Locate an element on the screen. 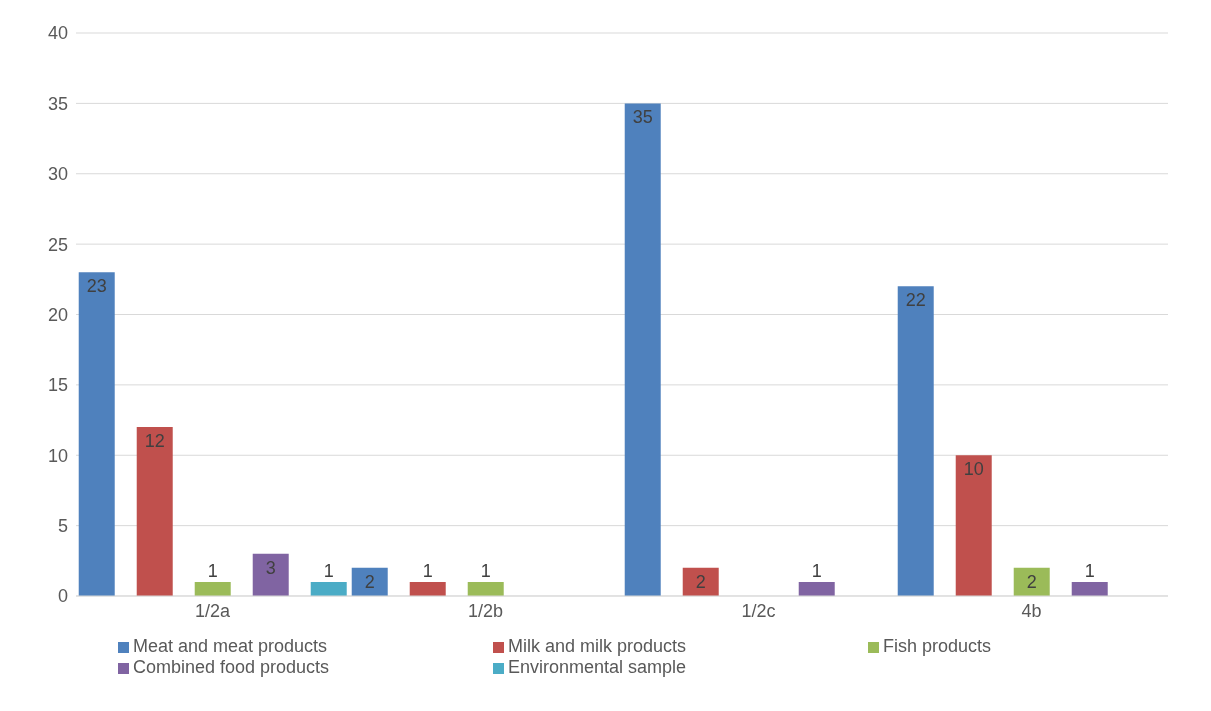  legend-label: Milk and milk products is located at coordinates (598, 646).